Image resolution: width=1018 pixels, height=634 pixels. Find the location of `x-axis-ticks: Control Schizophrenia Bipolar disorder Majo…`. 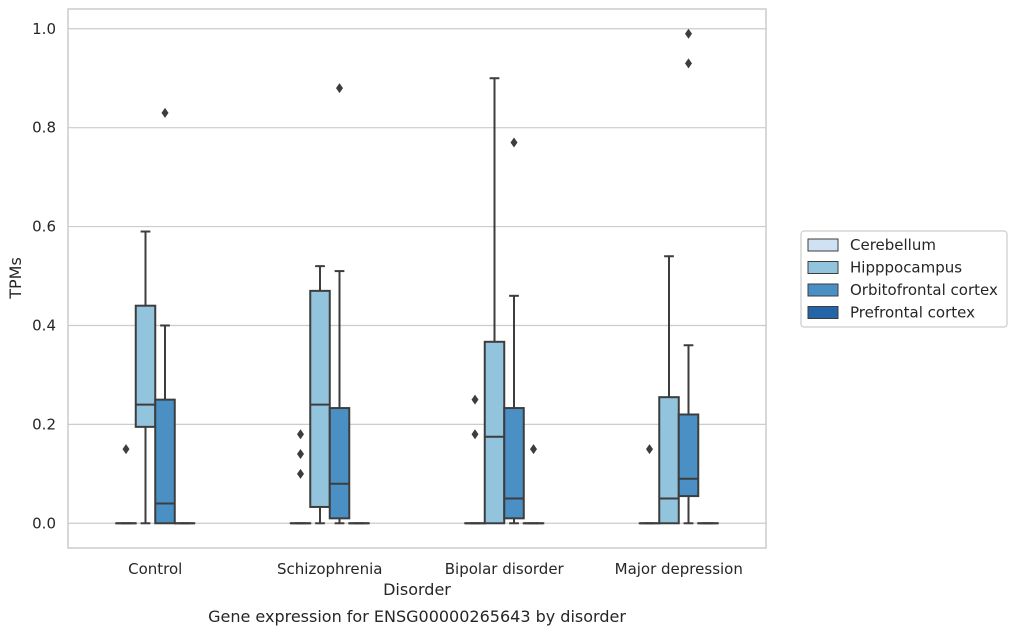

x-axis-ticks: Control Schizophrenia Bipolar disorder Majo… is located at coordinates (435, 569).